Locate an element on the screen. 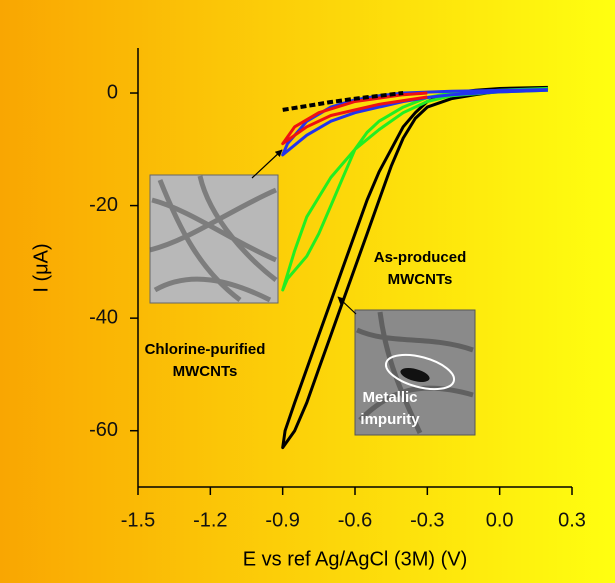  x-tick-label: 0.3 is located at coordinates (572, 520).